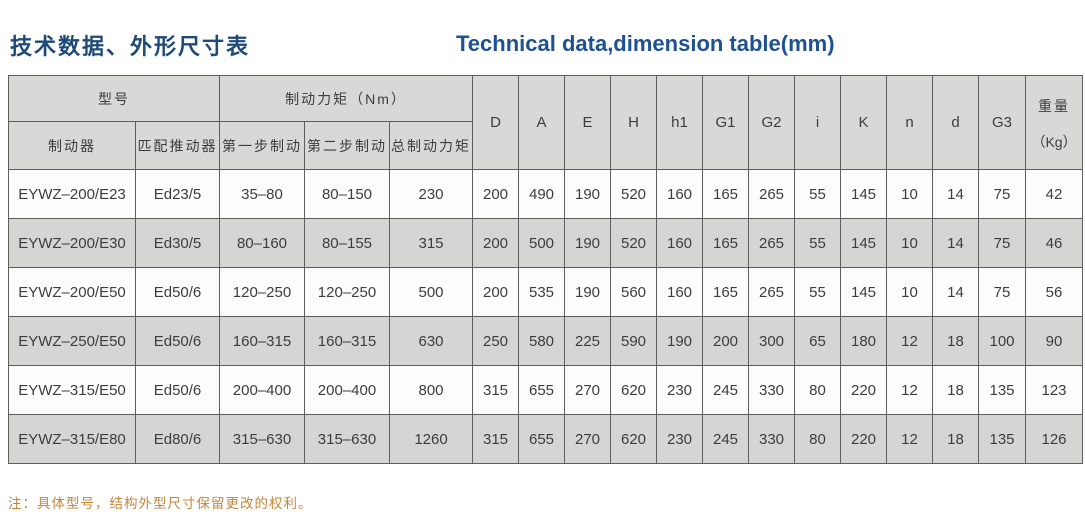 This screenshot has width=1085, height=525. Describe the element at coordinates (114, 98) in the screenshot. I see `header-model-group: 型号` at that location.